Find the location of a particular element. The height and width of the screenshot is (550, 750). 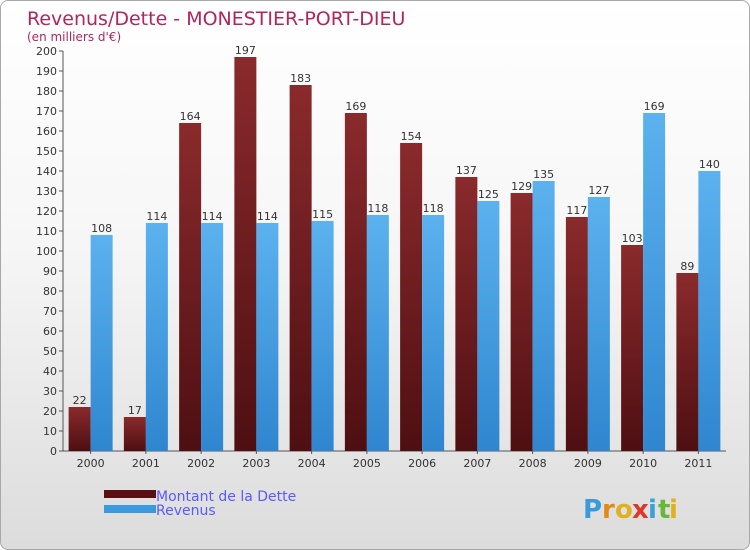

data-label: 135 is located at coordinates (543, 174).